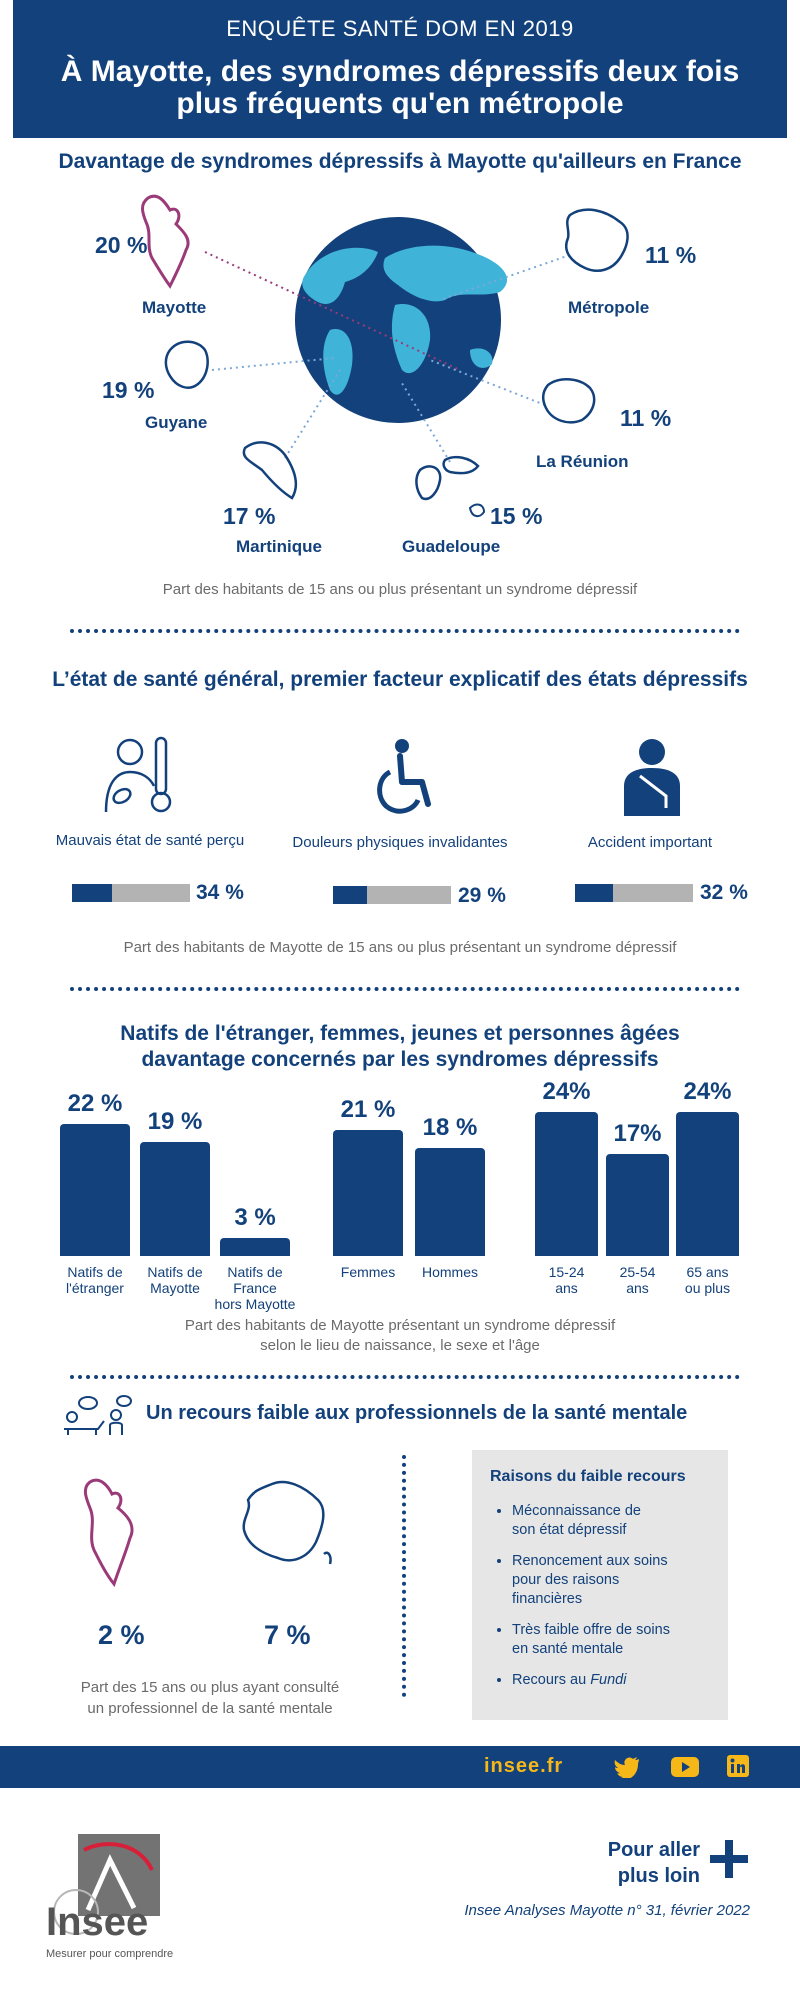 The width and height of the screenshot is (800, 2000). What do you see at coordinates (400, 103) in the screenshot?
I see `main-title-line2: plus fréquents qu'en métropole` at bounding box center [400, 103].